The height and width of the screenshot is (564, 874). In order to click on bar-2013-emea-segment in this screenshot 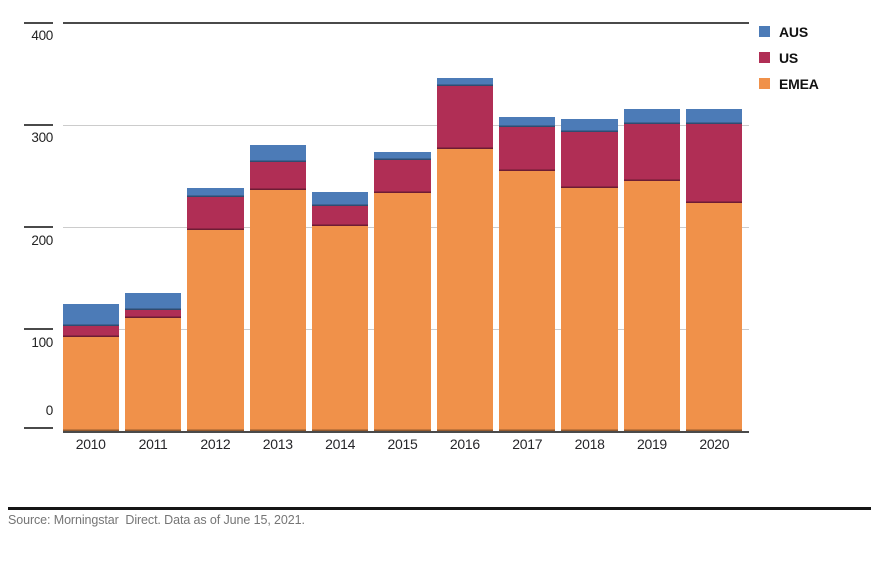, I will do `click(277, 311)`.